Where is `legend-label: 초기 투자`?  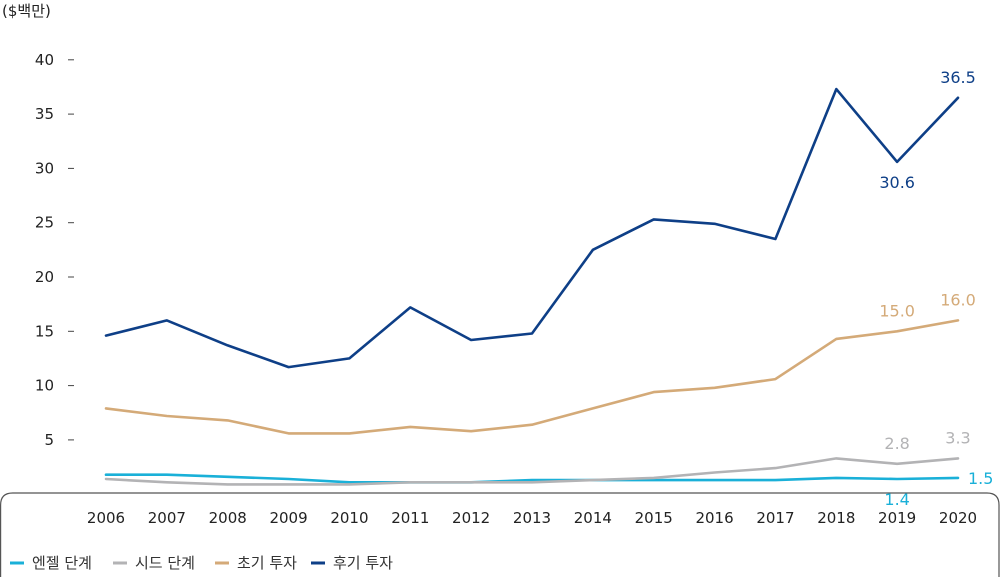
legend-label: 초기 투자 is located at coordinates (267, 563).